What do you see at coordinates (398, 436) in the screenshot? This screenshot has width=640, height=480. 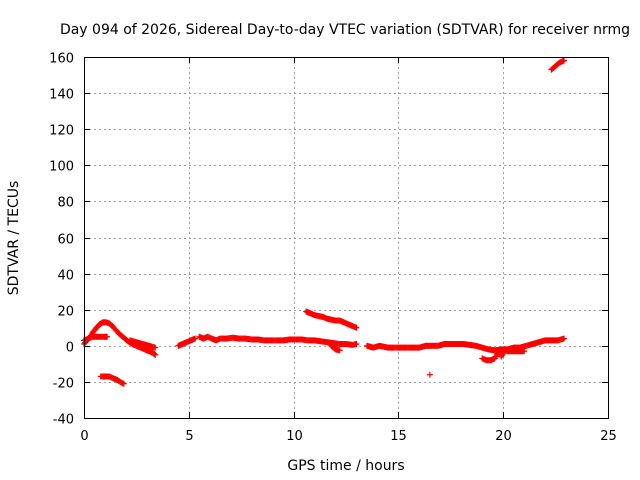 I see `x-tick-label: 15` at bounding box center [398, 436].